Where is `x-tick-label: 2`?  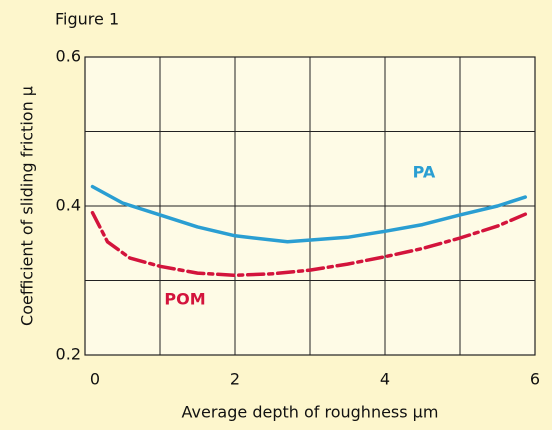
x-tick-label: 2 is located at coordinates (235, 379).